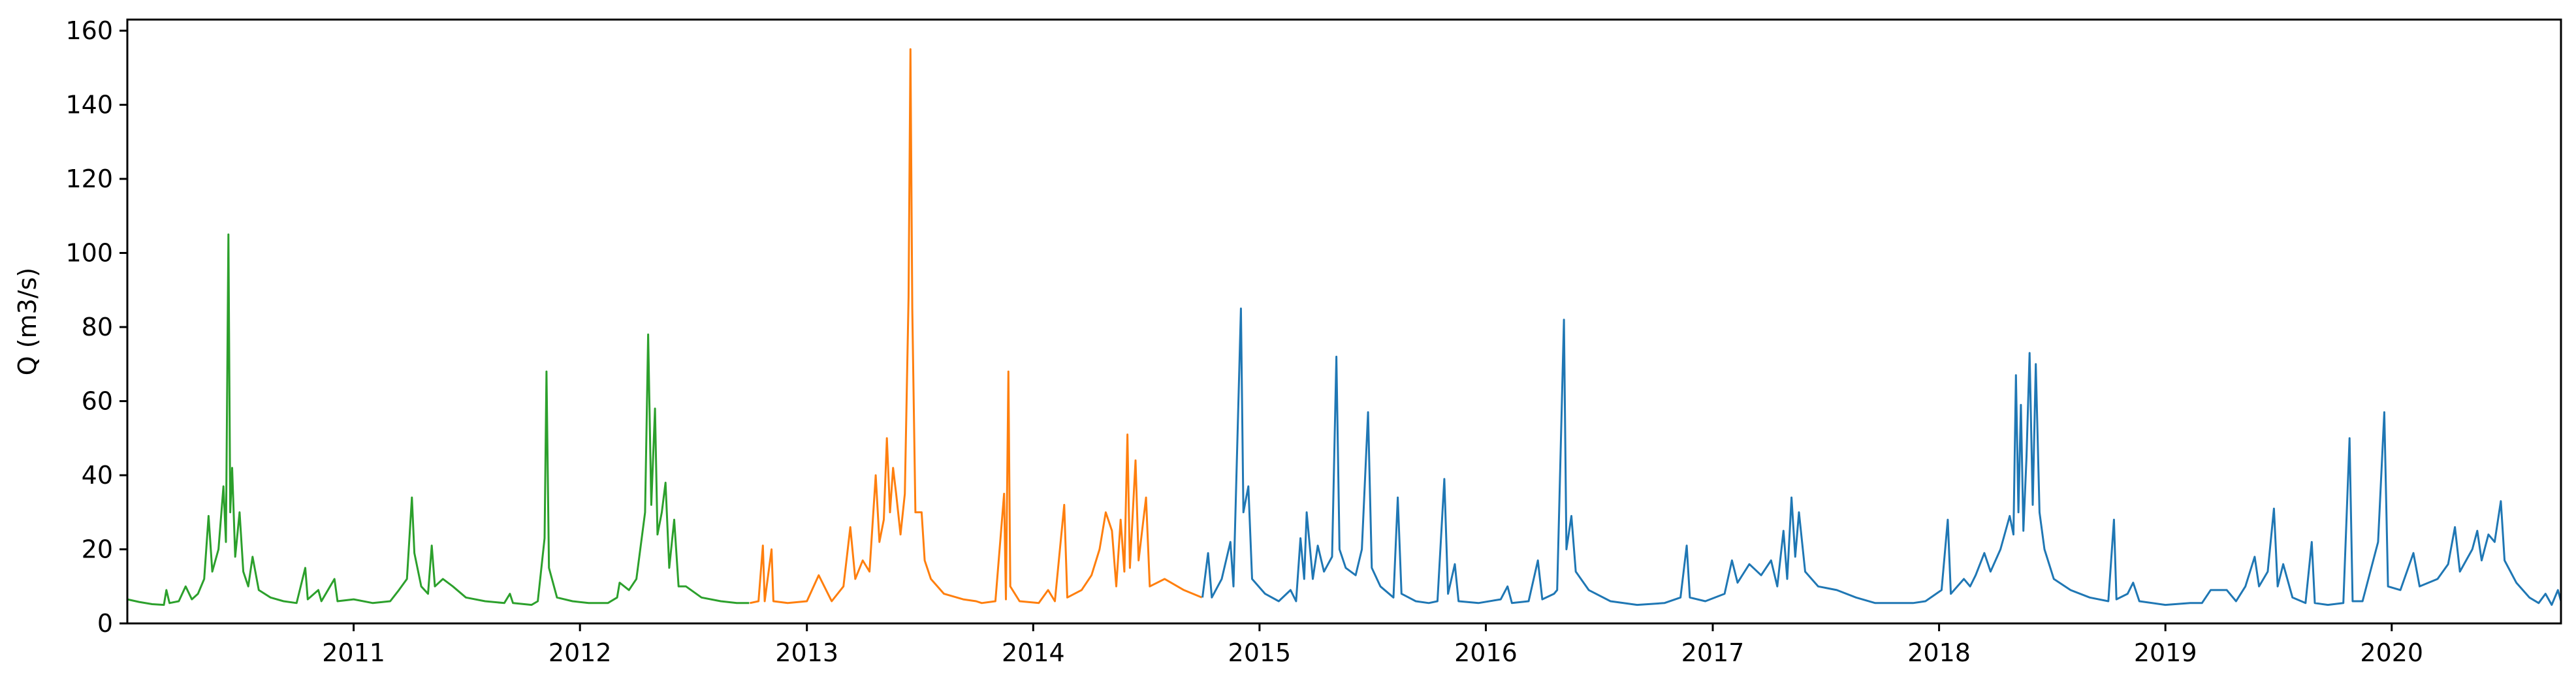 The height and width of the screenshot is (690, 2576). Describe the element at coordinates (98, 549) in the screenshot. I see `y-tick-label: 20` at that location.